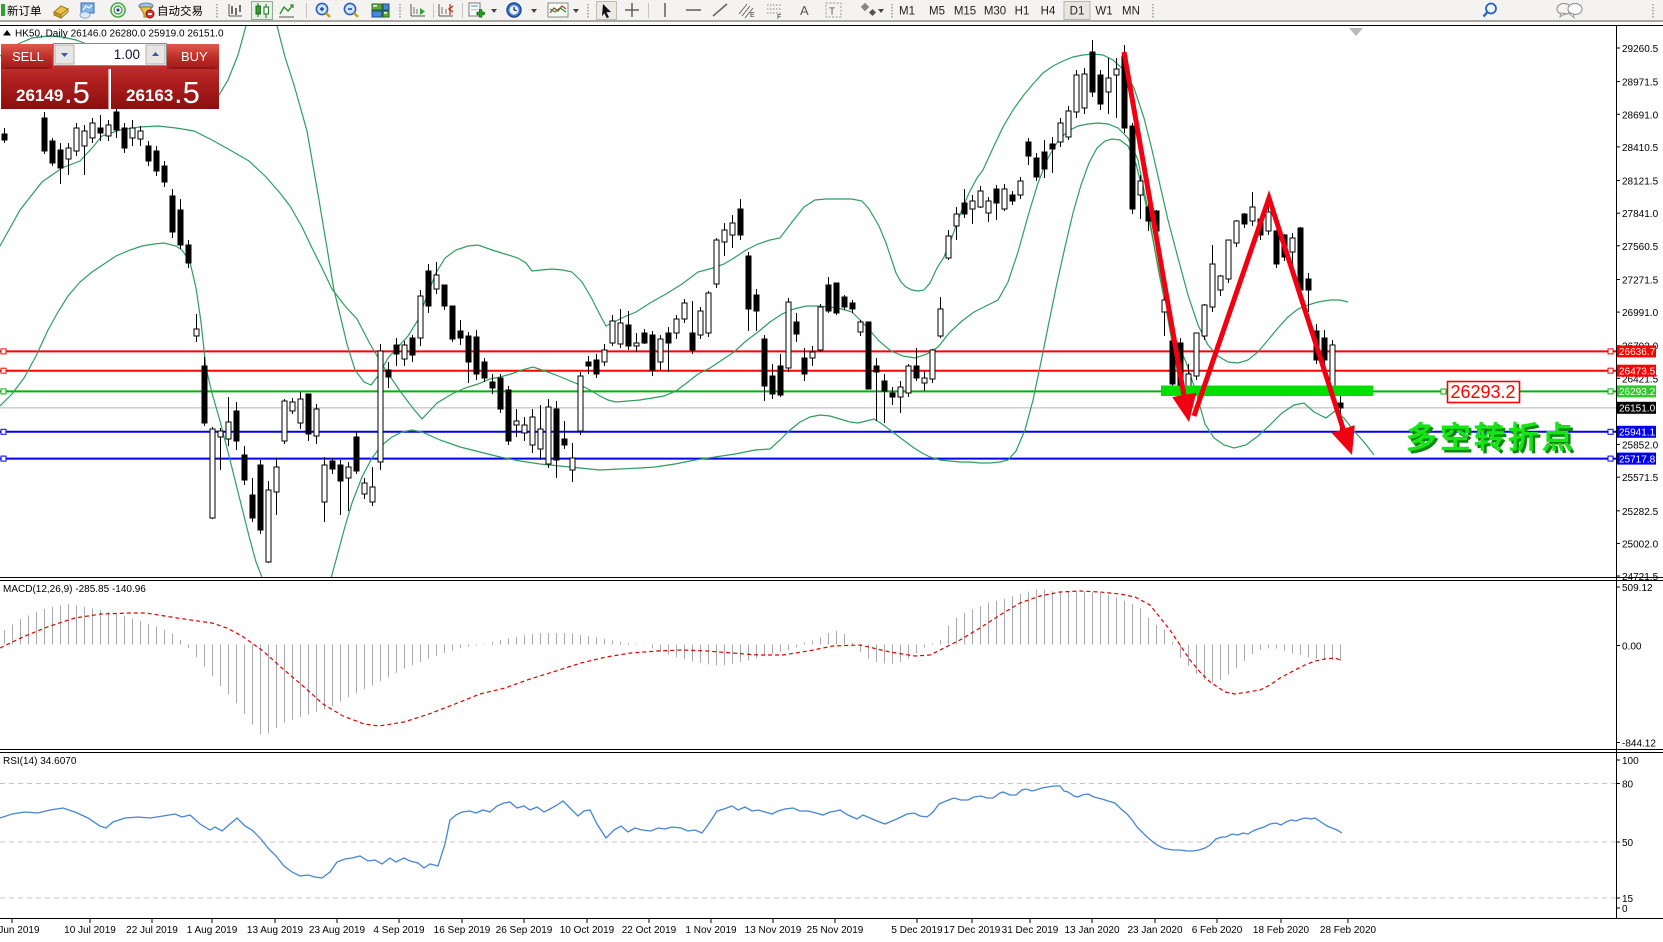 This screenshot has width=1663, height=942. Describe the element at coordinates (995, 12) in the screenshot. I see `svg-text: M30` at that location.